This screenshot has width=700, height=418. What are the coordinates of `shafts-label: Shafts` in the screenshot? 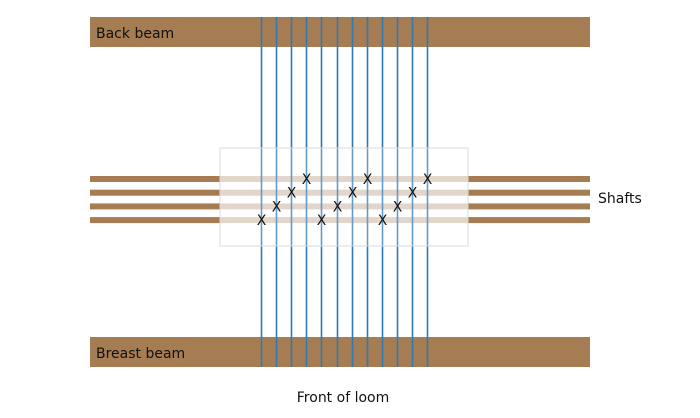 It's located at (620, 199).